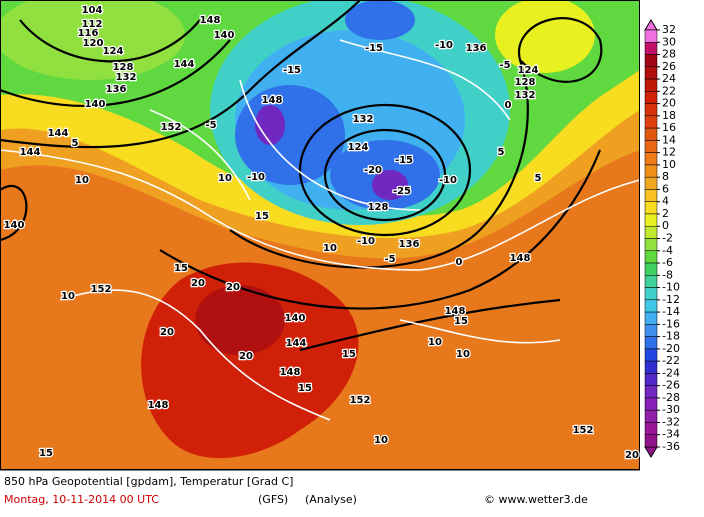  I want to click on map-date: Montag, 10-11-2014 00 UTC, so click(81, 499).